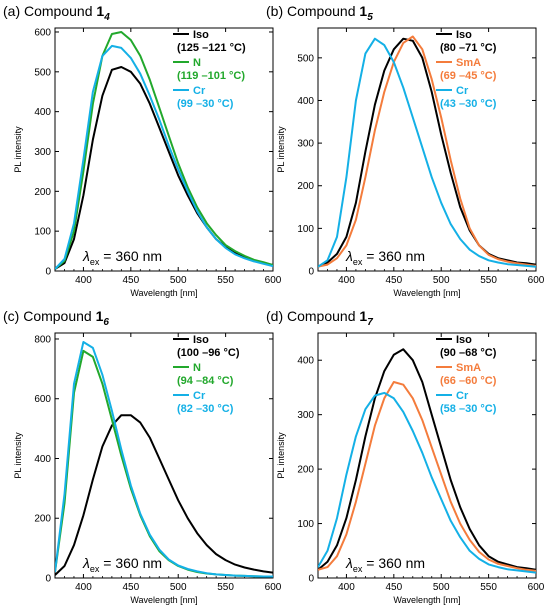 This screenshot has height=610, width=550. Describe the element at coordinates (468, 381) in the screenshot. I see `legend-range: (66 –60 °C)` at that location.